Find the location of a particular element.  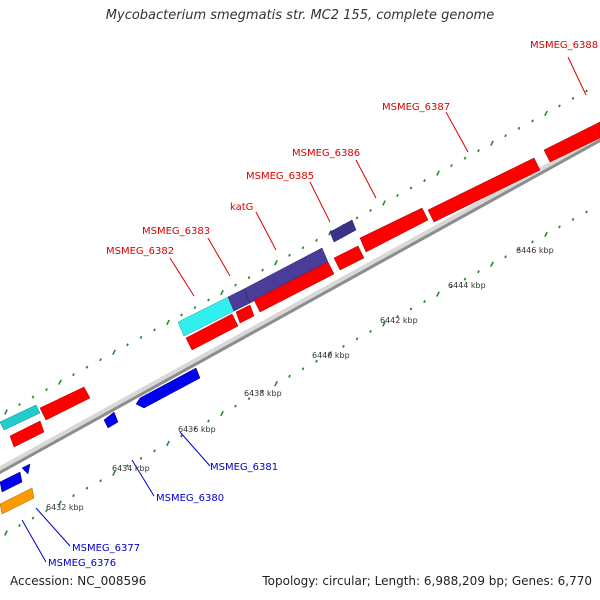

gene-label-msmeg-6388: MSMEG_6388 is located at coordinates (564, 45).